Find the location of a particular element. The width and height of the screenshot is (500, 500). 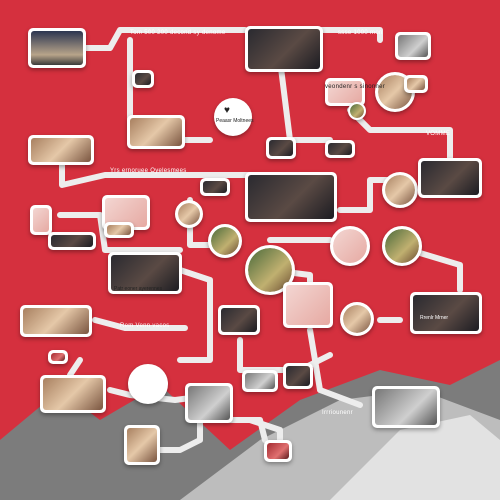

photo-card-dark-lower is located at coordinates (298, 376).